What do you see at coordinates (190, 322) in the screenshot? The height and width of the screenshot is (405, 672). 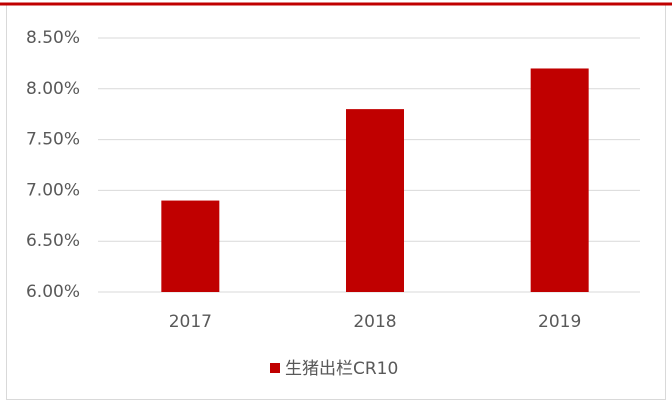 I see `x-tick-label: 2017` at bounding box center [190, 322].